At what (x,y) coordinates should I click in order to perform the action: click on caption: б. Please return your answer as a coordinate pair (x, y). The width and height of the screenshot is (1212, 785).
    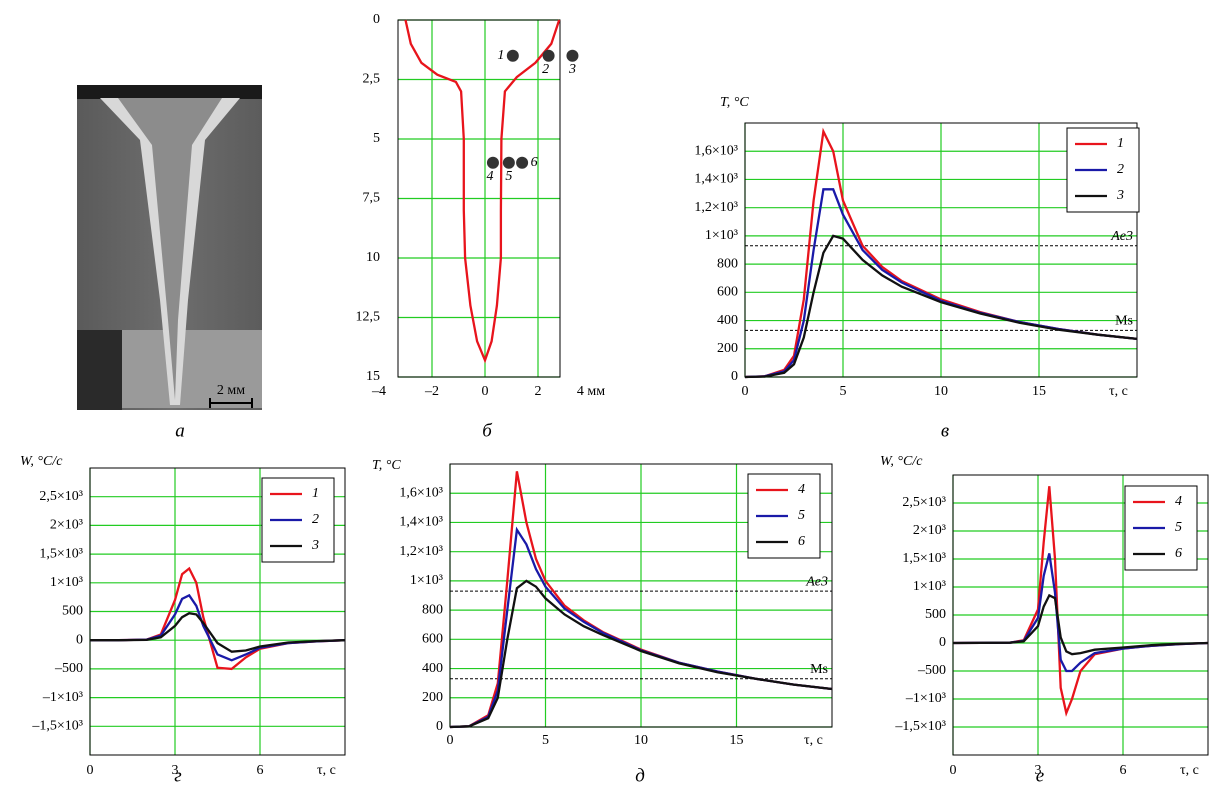
    Looking at the image, I should click on (487, 430).